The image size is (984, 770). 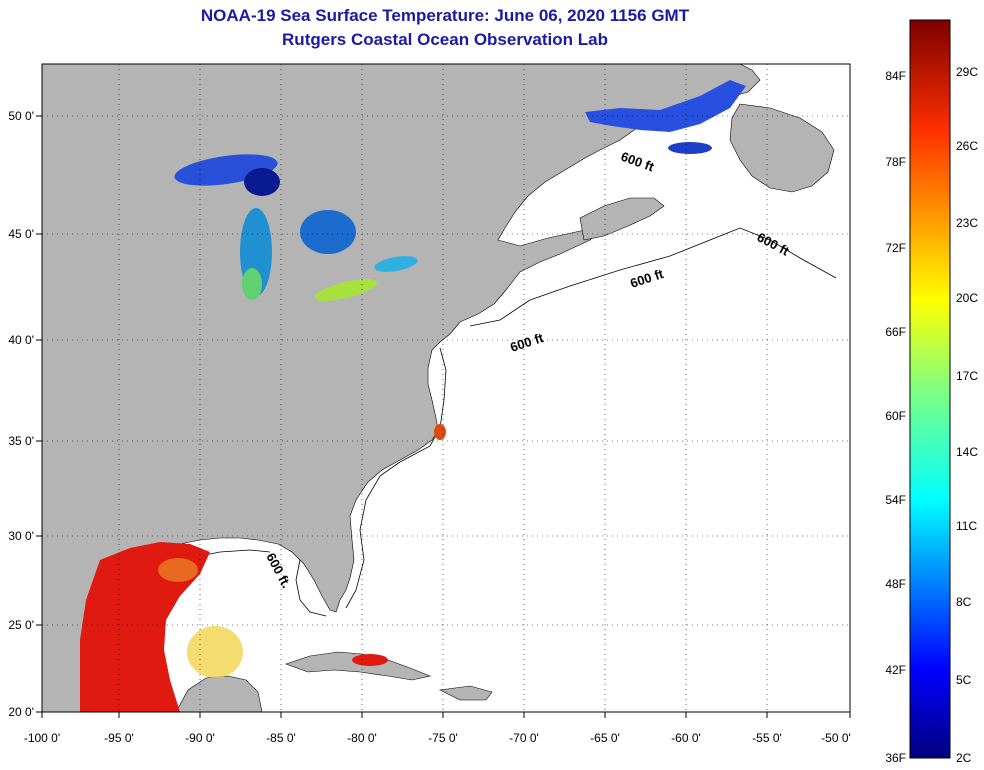 What do you see at coordinates (665, 117) in the screenshot?
I see `st-lawrence-sst` at bounding box center [665, 117].